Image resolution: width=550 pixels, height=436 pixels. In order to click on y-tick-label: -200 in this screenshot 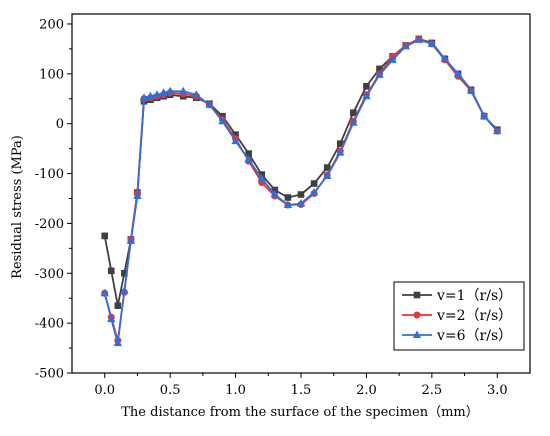, I will do `click(49, 224)`.